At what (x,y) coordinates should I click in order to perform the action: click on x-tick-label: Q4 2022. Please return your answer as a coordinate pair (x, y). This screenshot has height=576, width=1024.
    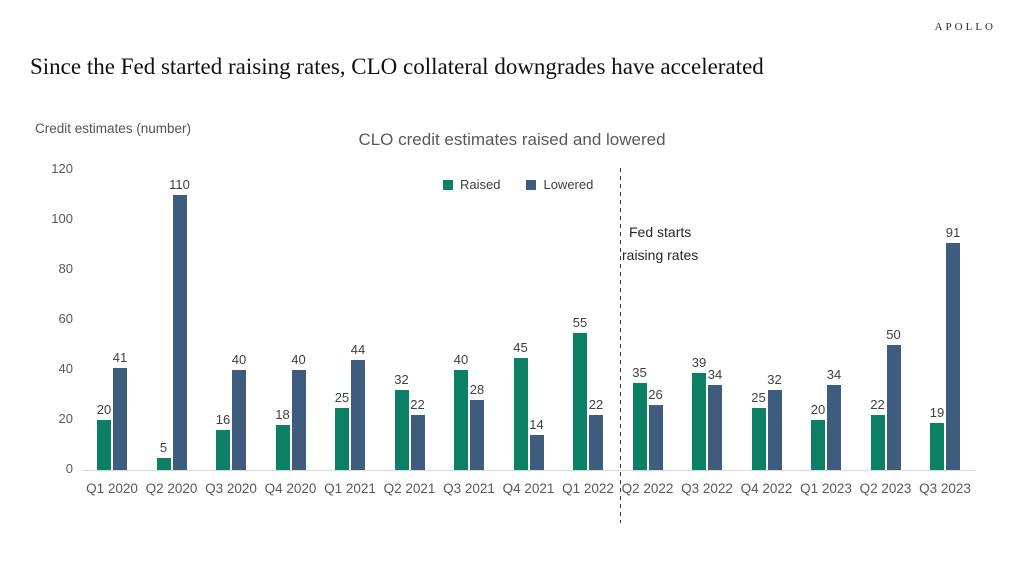
    Looking at the image, I should click on (766, 488).